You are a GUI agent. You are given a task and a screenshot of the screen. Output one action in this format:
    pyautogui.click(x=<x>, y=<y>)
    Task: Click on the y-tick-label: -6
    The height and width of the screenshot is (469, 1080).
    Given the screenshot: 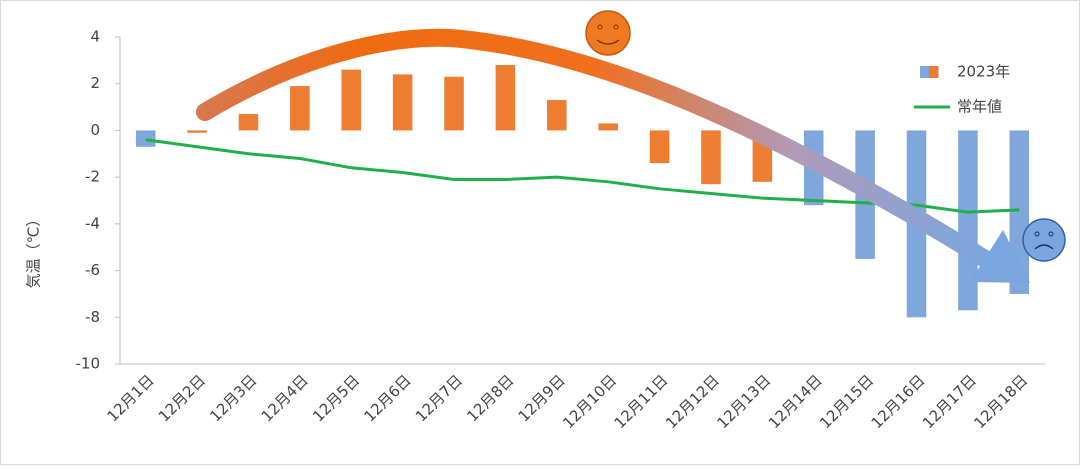 What is the action you would take?
    pyautogui.click(x=92, y=270)
    